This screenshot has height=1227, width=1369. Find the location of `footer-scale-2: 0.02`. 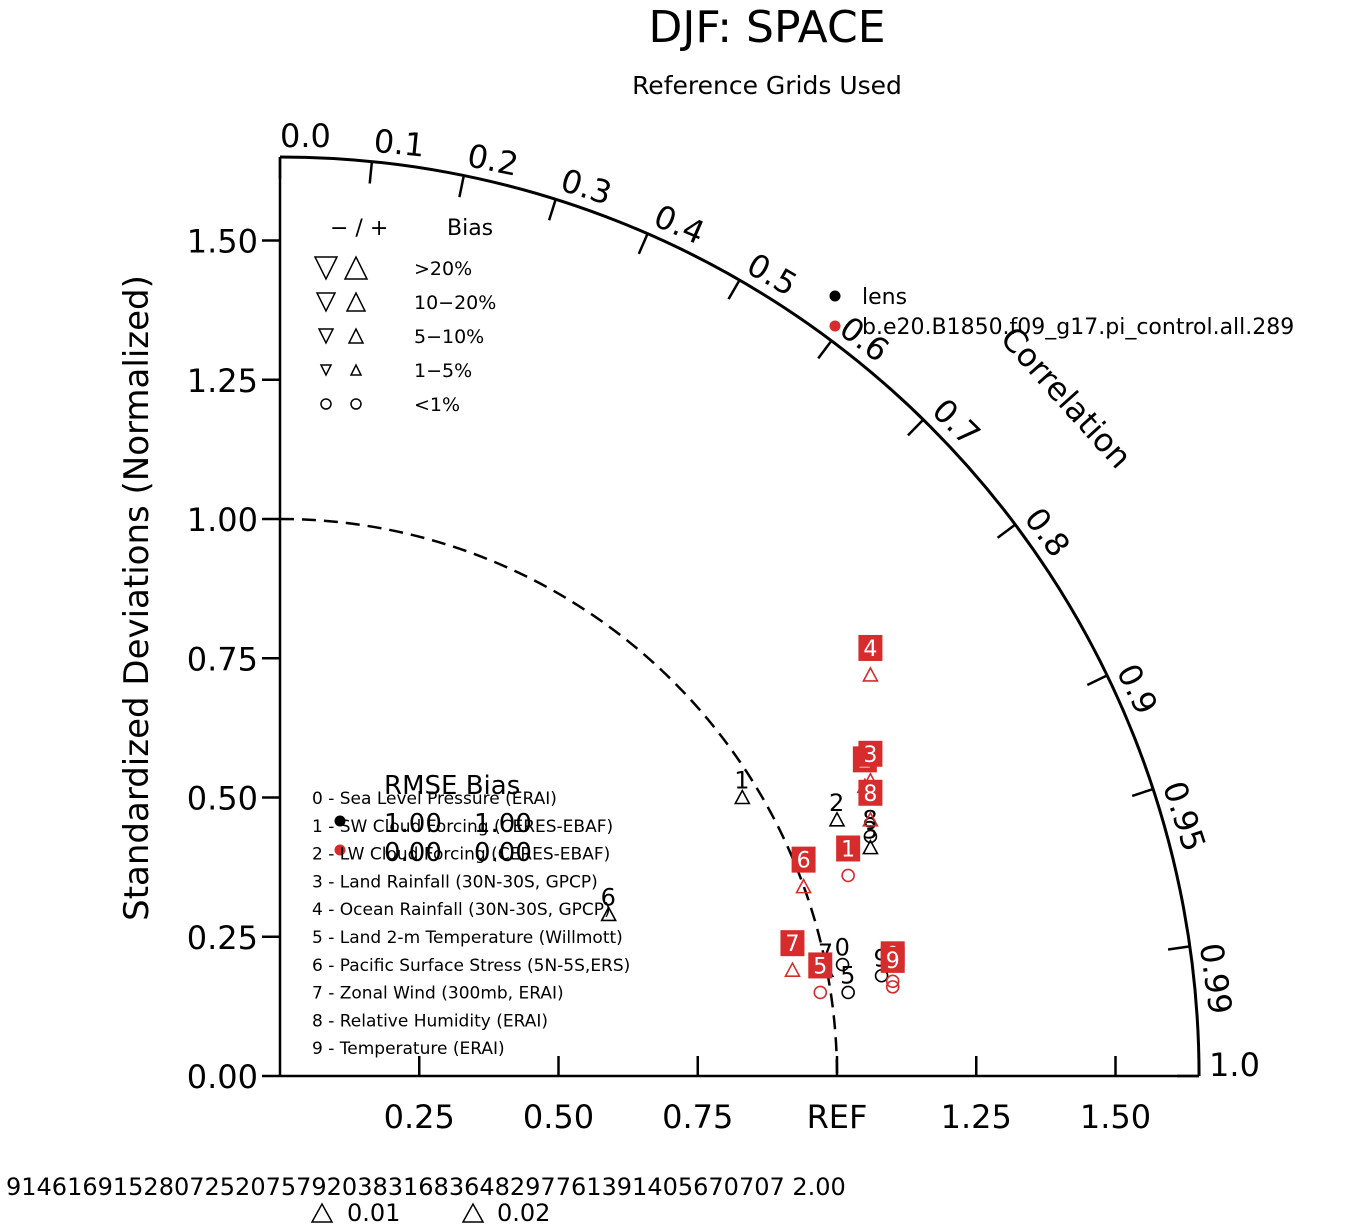

footer-scale-2: 0.02 is located at coordinates (523, 1213).